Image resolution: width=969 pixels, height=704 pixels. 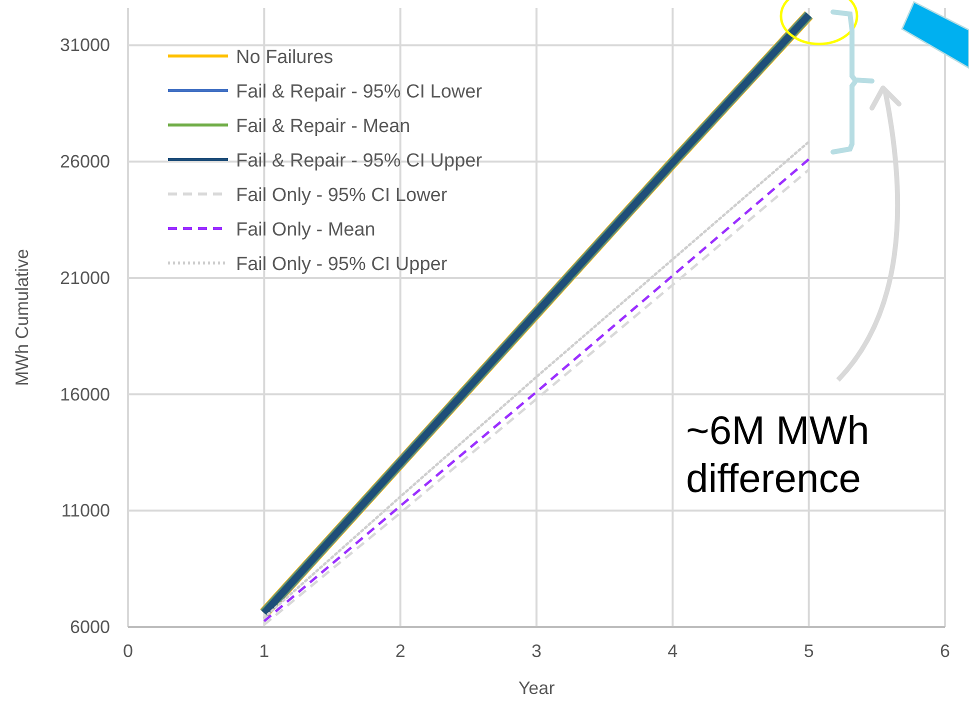 I want to click on y-tick-label: 16000, so click(x=85, y=394).